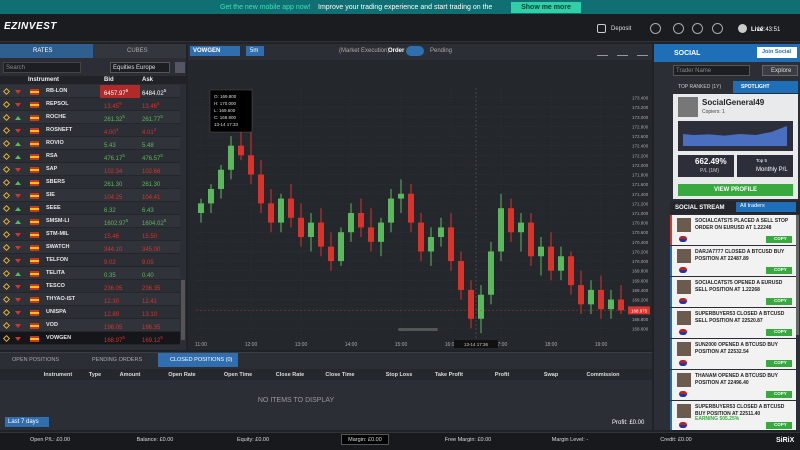 This screenshot has height=450, width=800. What do you see at coordinates (201, 360) in the screenshot?
I see `positions-tab-label: CLOSED POSITIONS (0)` at bounding box center [201, 360].